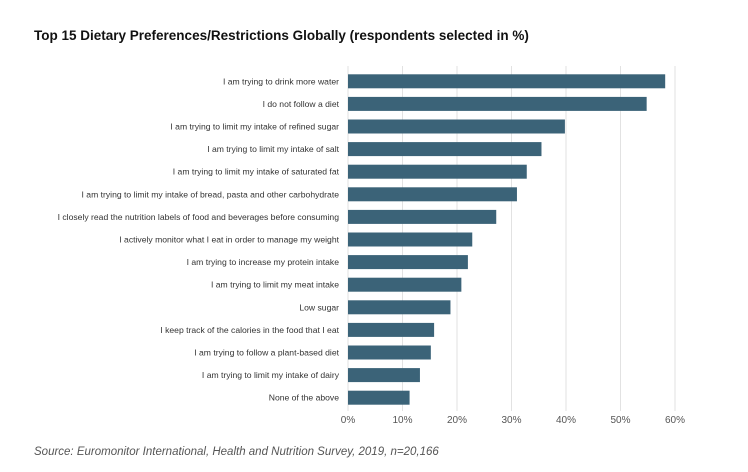  What do you see at coordinates (402, 420) in the screenshot?
I see `tick-label: 10%` at bounding box center [402, 420].